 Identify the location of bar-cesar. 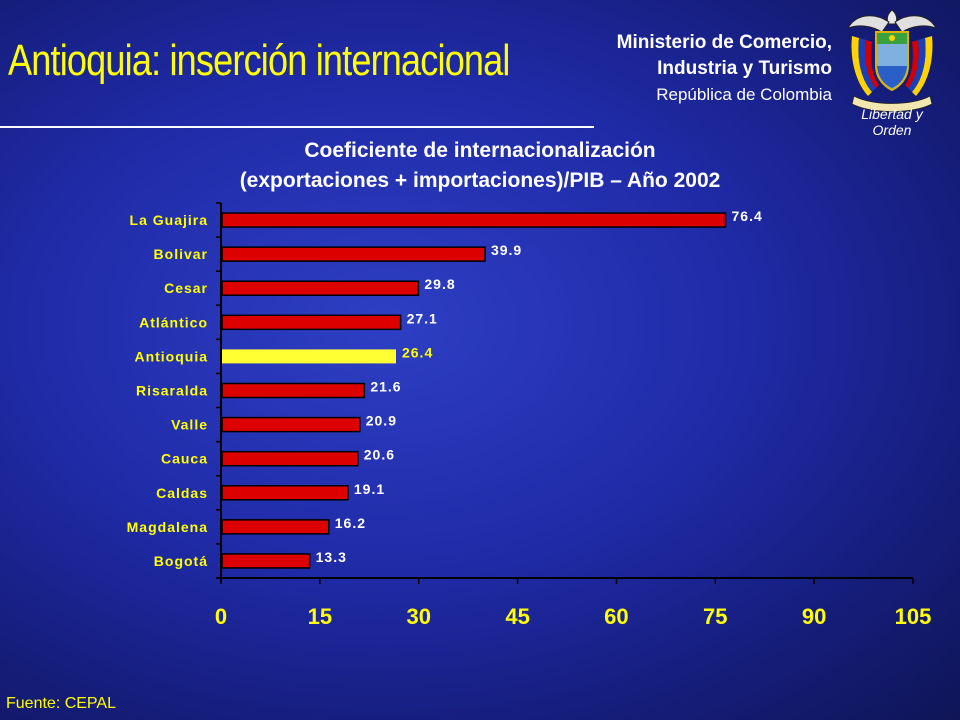
(320, 288).